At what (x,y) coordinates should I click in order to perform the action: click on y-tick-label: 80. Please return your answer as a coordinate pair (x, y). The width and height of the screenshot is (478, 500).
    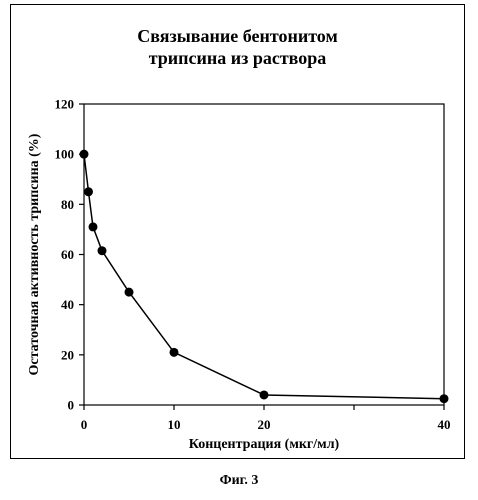
    Looking at the image, I should click on (67, 204).